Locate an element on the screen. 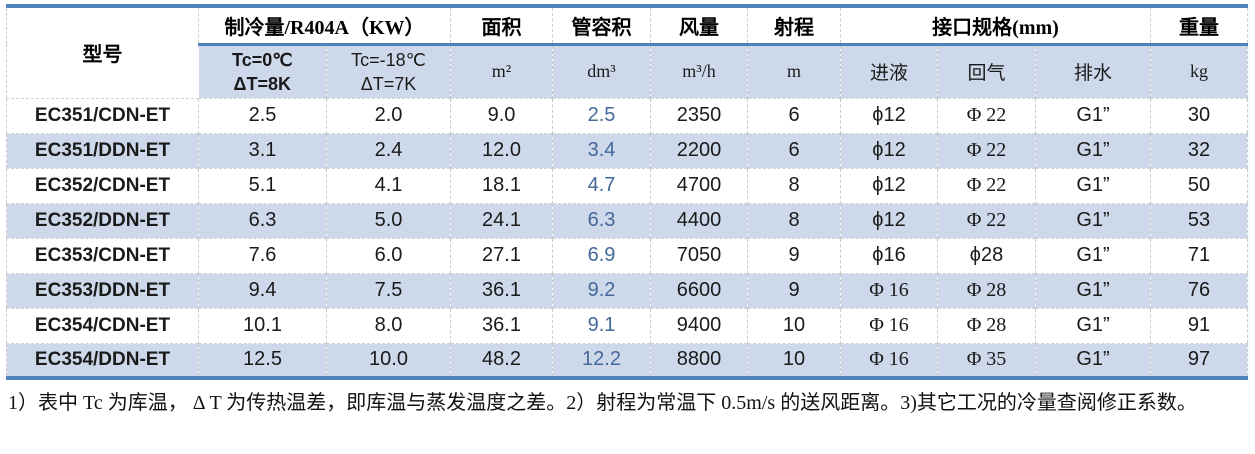 This screenshot has width=1255, height=454. cell-cooling-m18c: 2.4 is located at coordinates (388, 150).